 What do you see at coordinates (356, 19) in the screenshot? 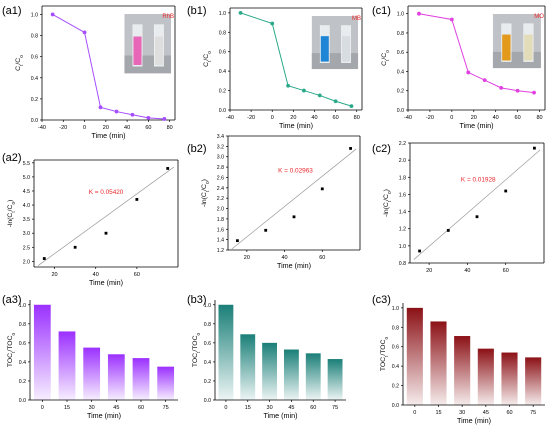
I see `dye-label: MB` at bounding box center [356, 19].